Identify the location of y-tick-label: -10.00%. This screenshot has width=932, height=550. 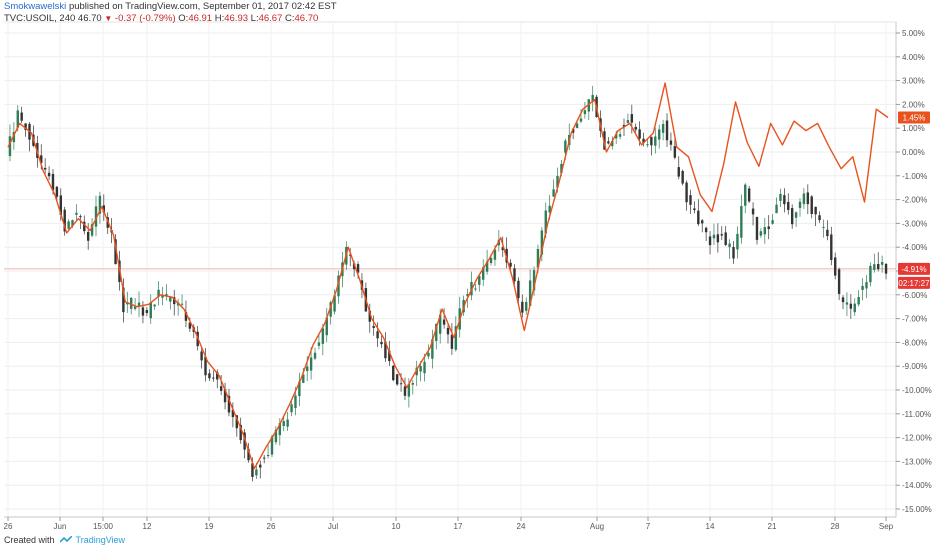
(917, 390).